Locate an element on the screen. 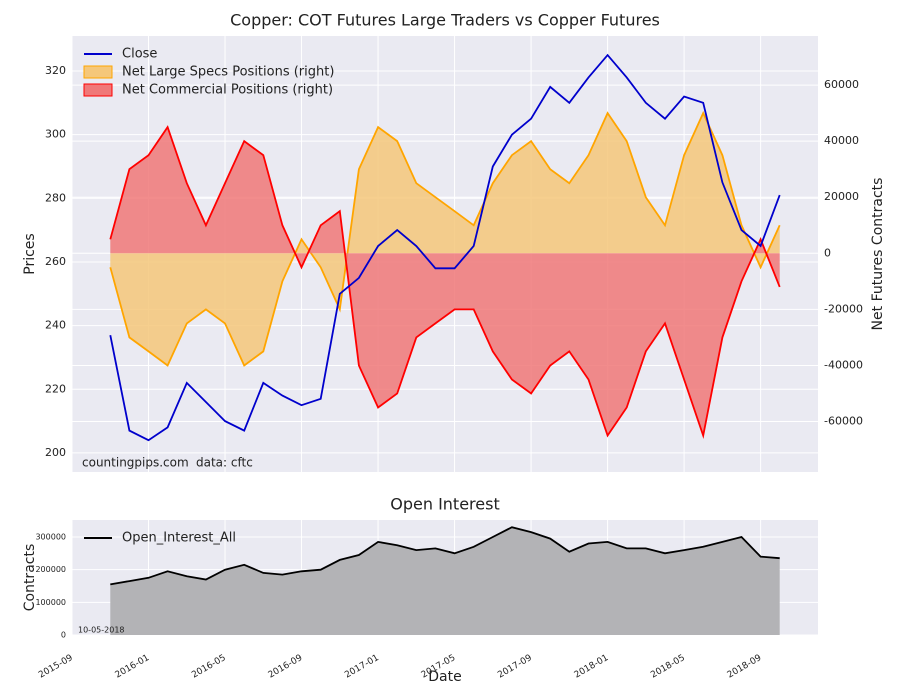  y2-tick-label: -40000 is located at coordinates (843, 364).